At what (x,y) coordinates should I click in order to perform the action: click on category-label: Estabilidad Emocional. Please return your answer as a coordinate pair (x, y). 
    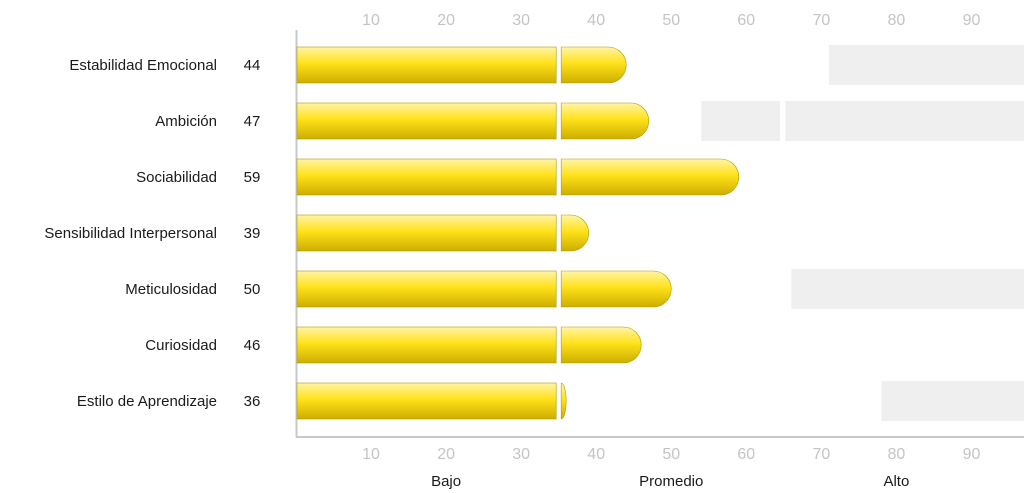
    Looking at the image, I should click on (143, 65).